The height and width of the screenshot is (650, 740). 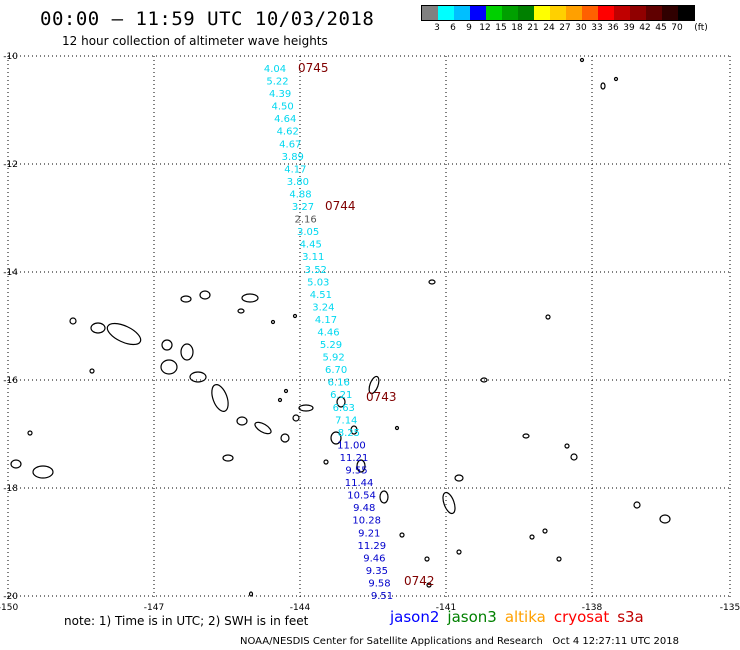 What do you see at coordinates (645, 28) in the screenshot?
I see `color-scale-label: 42` at bounding box center [645, 28].